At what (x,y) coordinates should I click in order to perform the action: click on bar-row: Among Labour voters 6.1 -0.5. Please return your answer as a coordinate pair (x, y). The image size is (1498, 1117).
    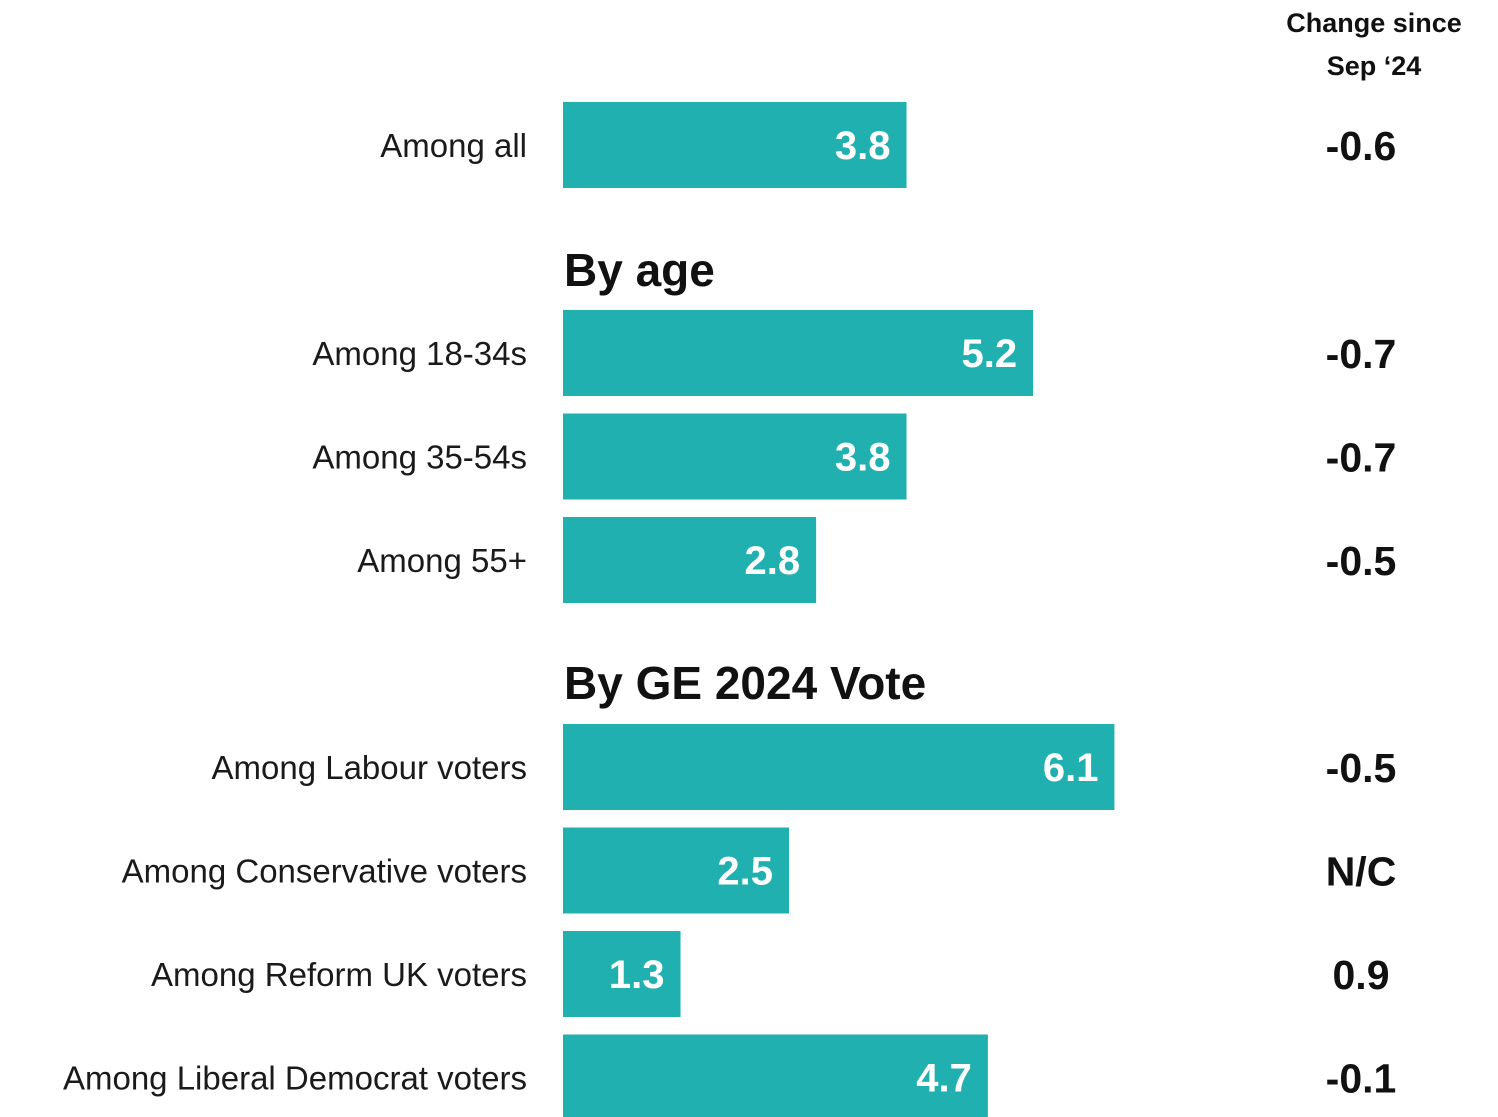
    Looking at the image, I should click on (803, 767).